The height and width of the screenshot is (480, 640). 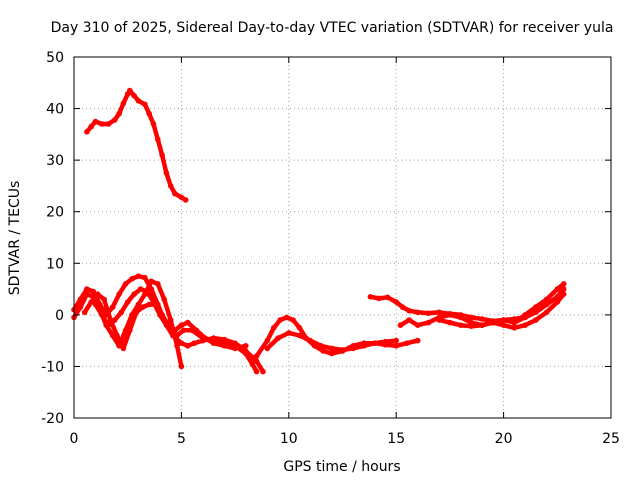 What do you see at coordinates (59, 316) in the screenshot?
I see `y-tick-label: 0` at bounding box center [59, 316].